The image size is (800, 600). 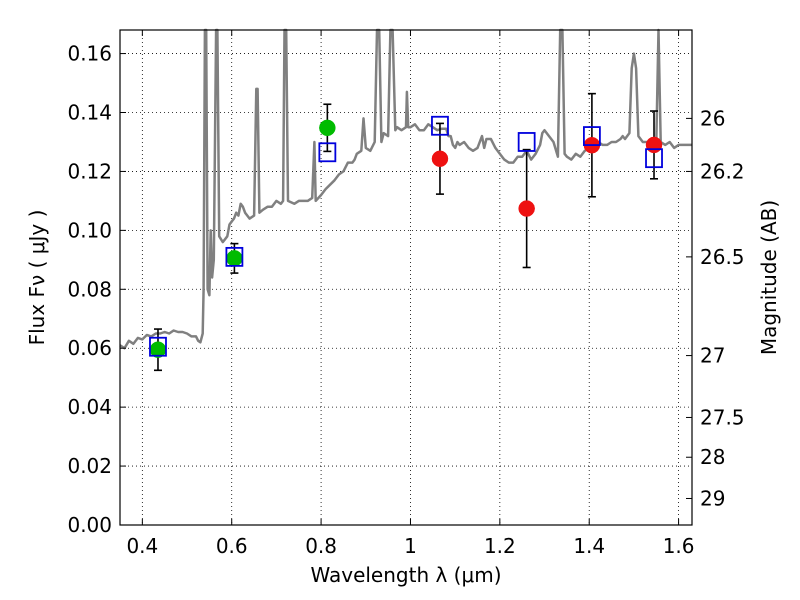 I want to click on y2-tick-label: 26.5, so click(x=722, y=257).